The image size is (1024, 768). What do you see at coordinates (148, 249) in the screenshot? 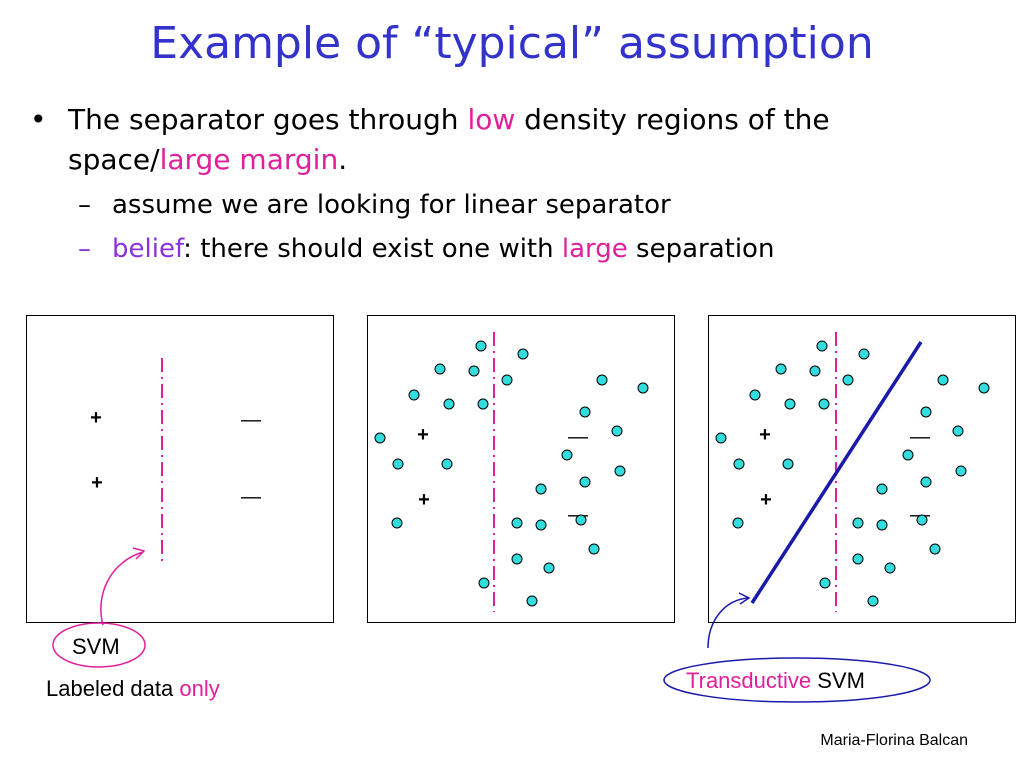
I see `sub-bullet-2-belief: belief` at bounding box center [148, 249].